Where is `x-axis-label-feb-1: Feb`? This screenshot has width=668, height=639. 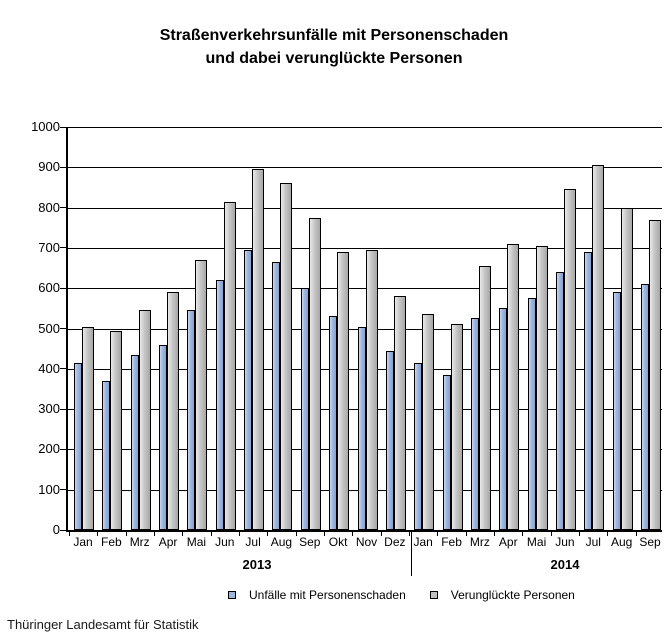
x-axis-label-feb-1: Feb is located at coordinates (111, 542).